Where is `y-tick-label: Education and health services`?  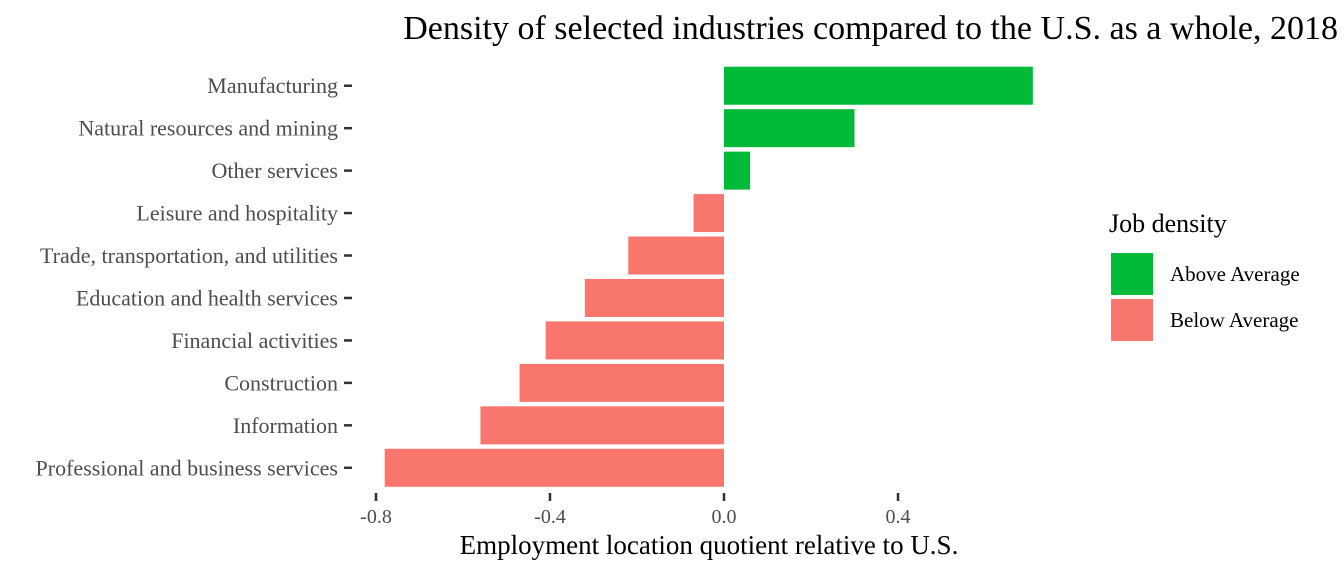
y-tick-label: Education and health services is located at coordinates (207, 297).